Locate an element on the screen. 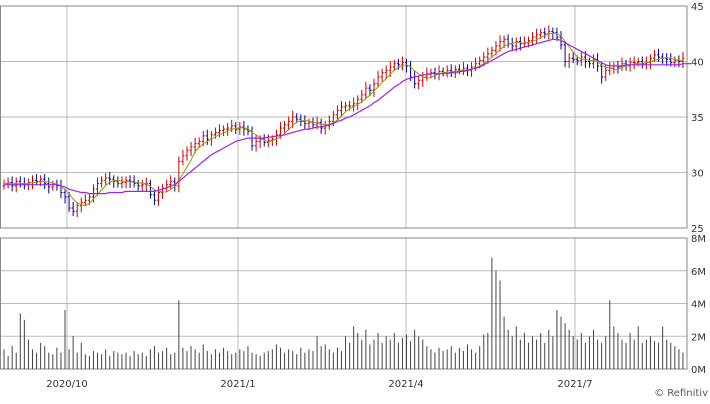 The image size is (710, 404). volume-y-tick-label: 6M is located at coordinates (698, 272).